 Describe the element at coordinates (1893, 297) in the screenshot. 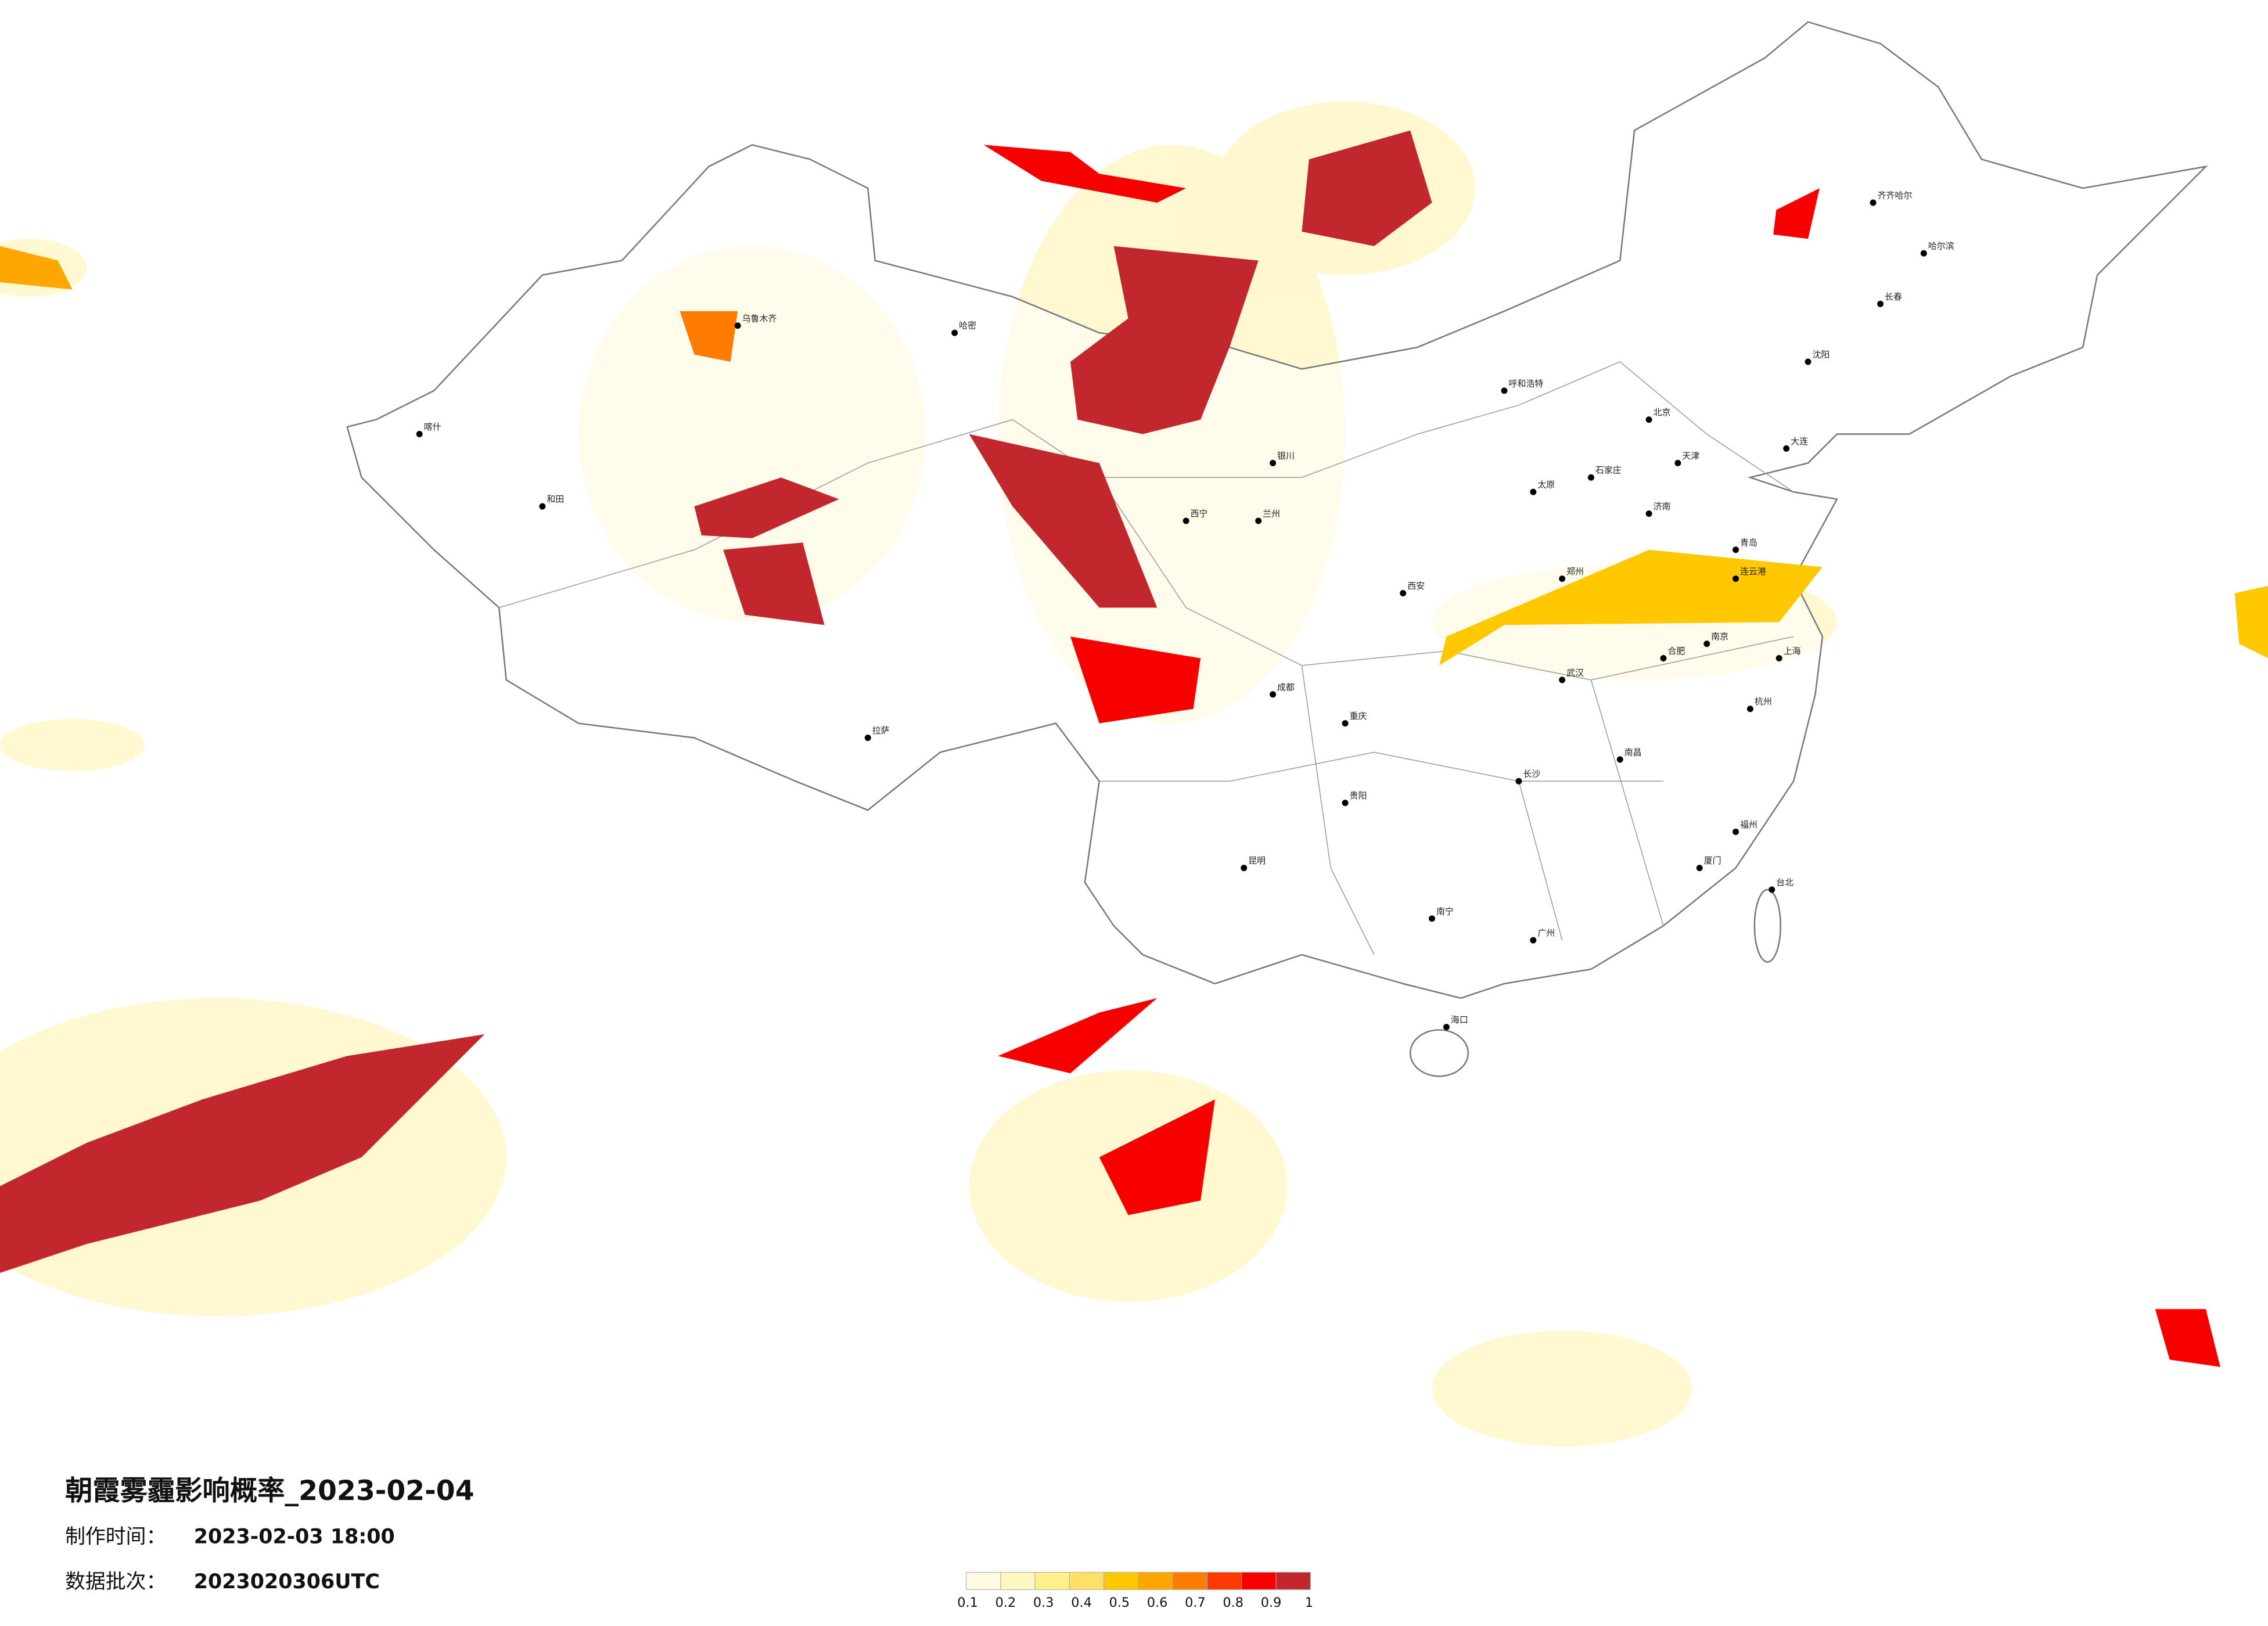

I see `city-label: 长春` at that location.